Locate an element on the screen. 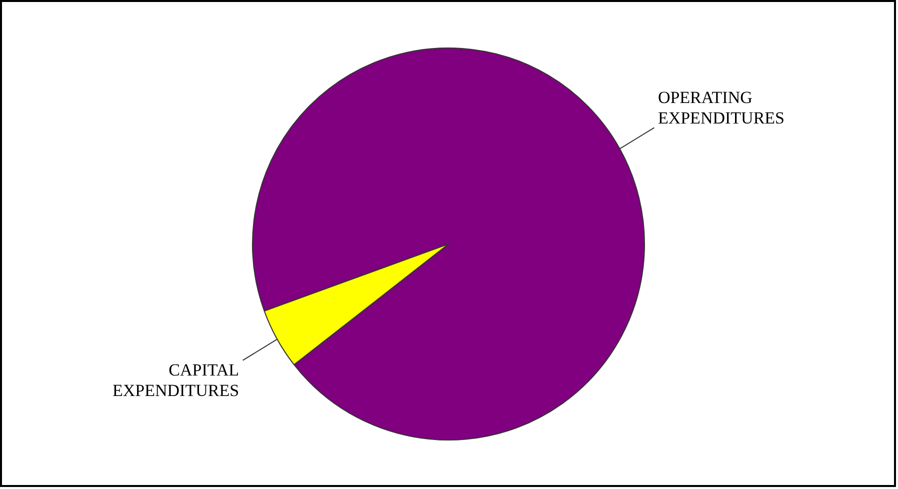 This screenshot has height=489, width=898. slice-label: CAPITAL EXPENDITURES is located at coordinates (176, 380).